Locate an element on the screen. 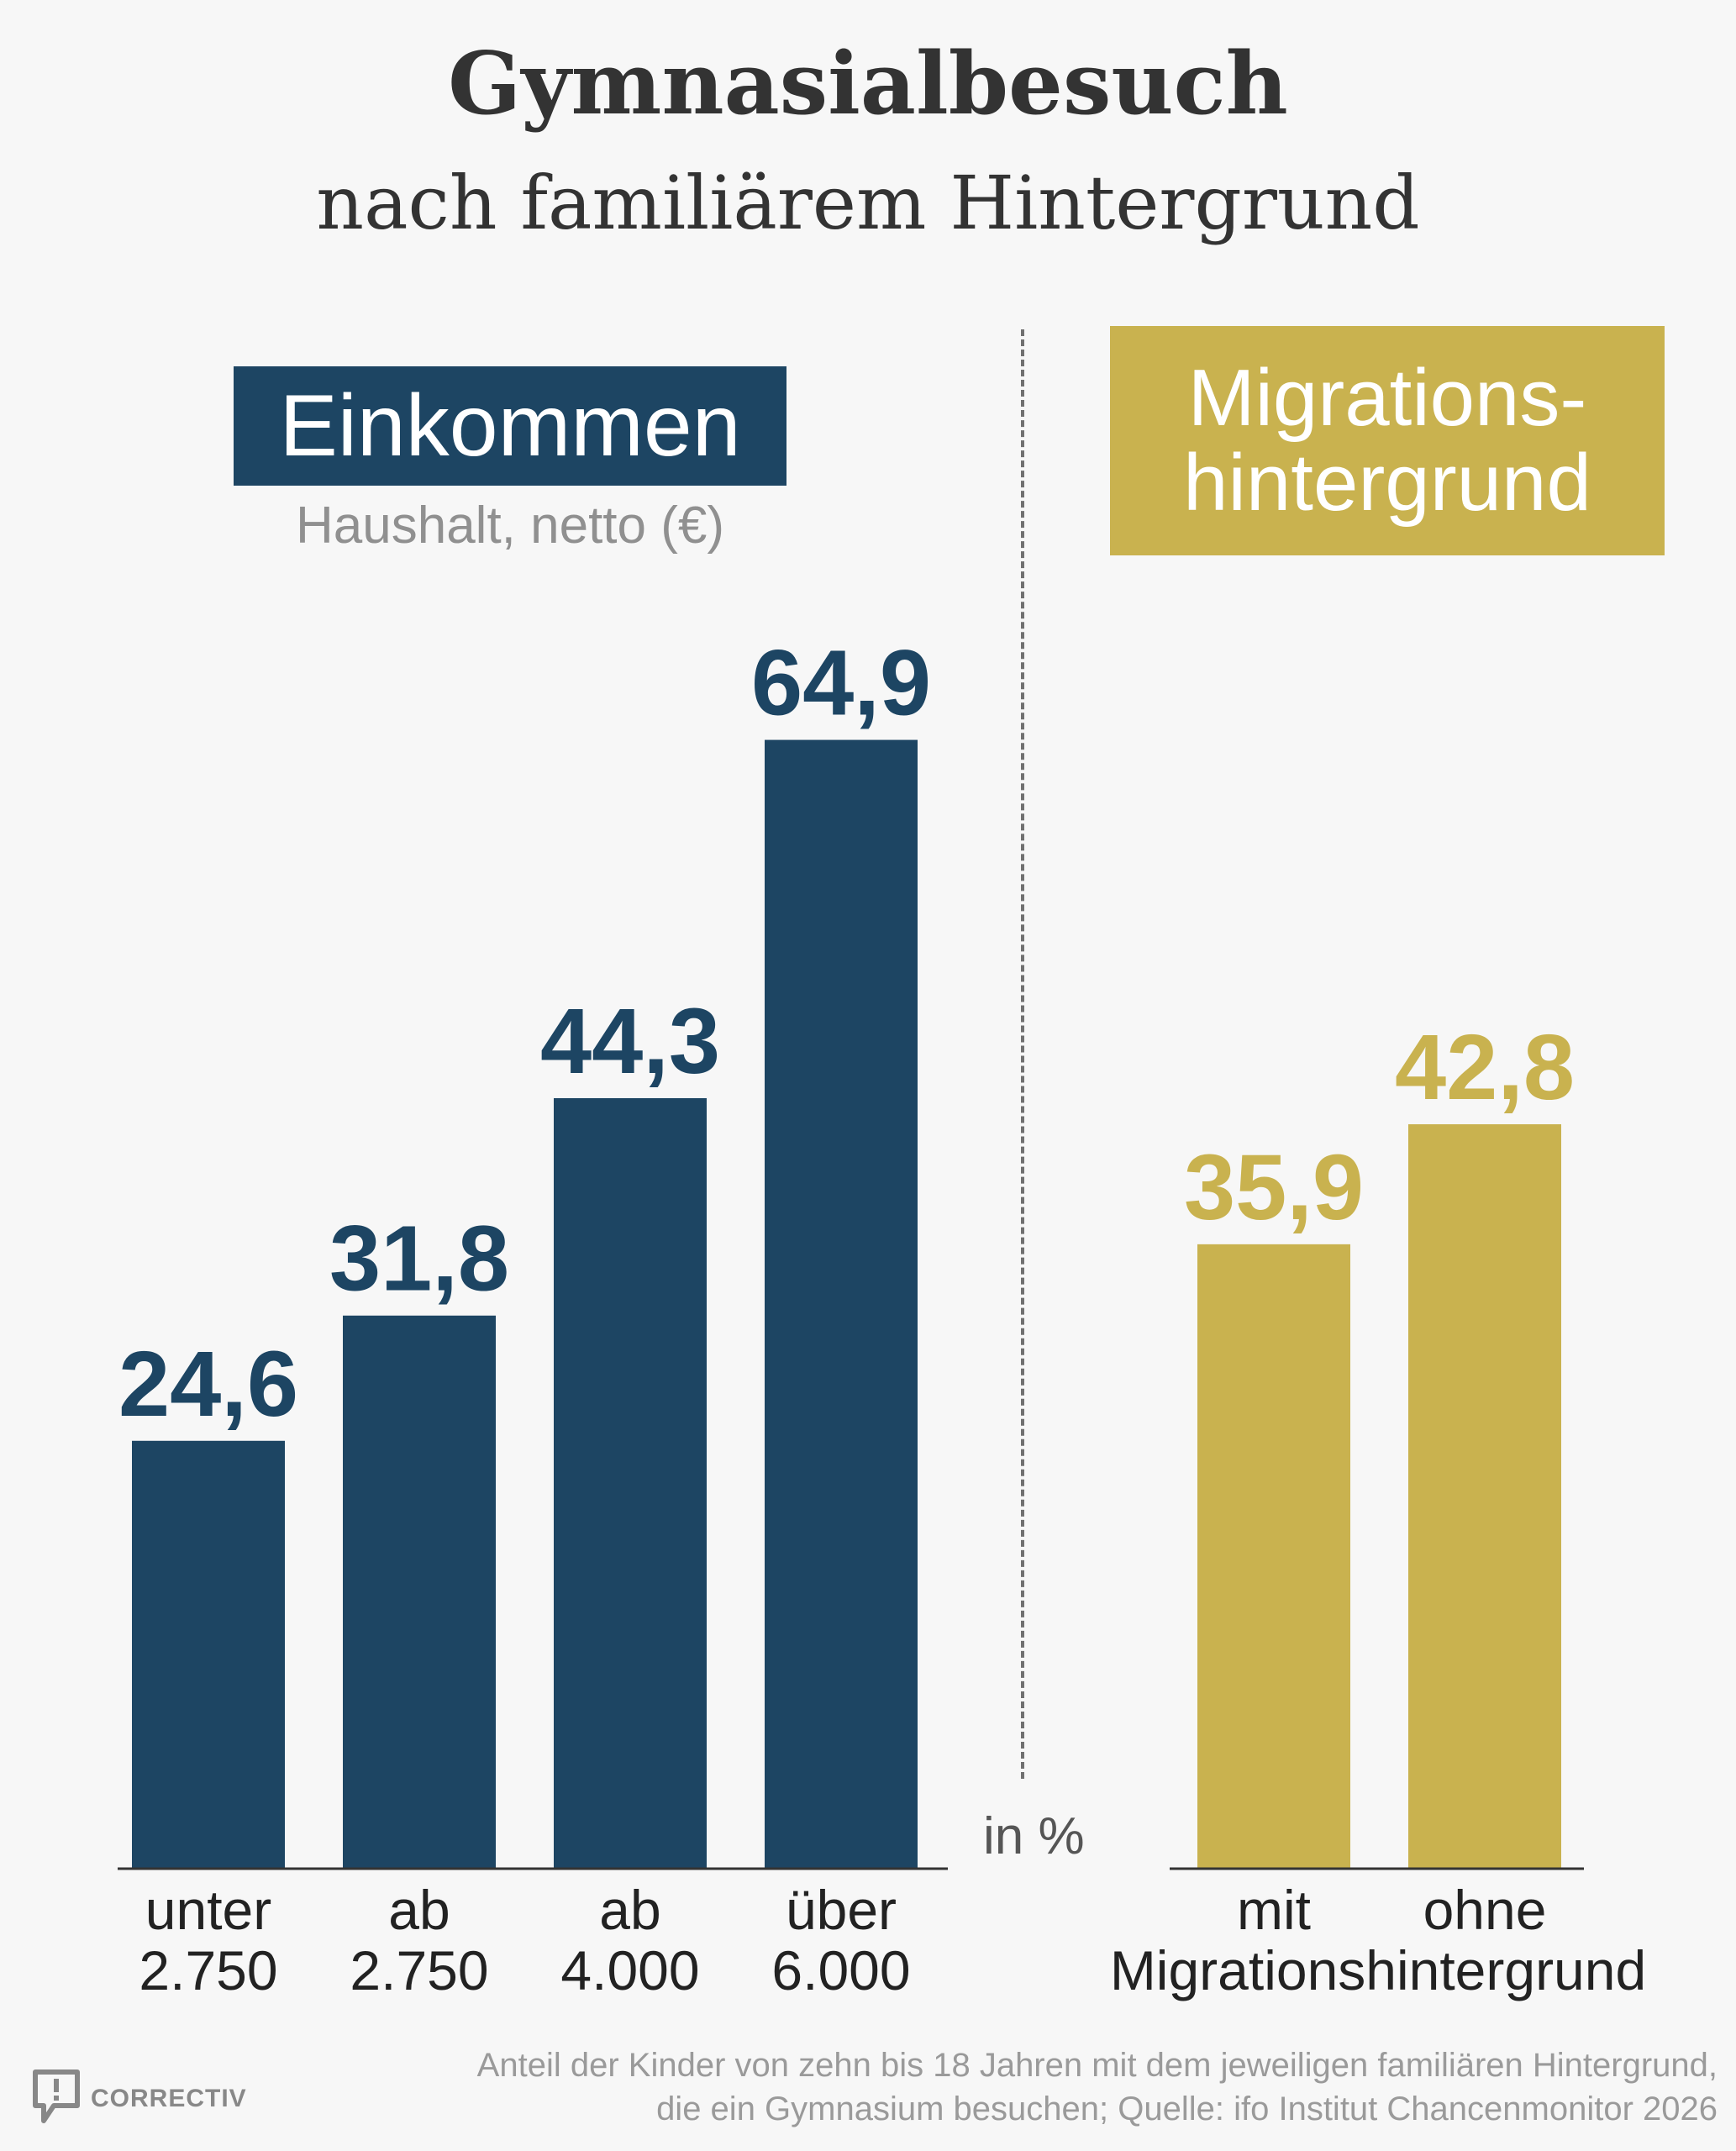 The width and height of the screenshot is (1736, 2151). income-category-label: unter is located at coordinates (208, 1910).